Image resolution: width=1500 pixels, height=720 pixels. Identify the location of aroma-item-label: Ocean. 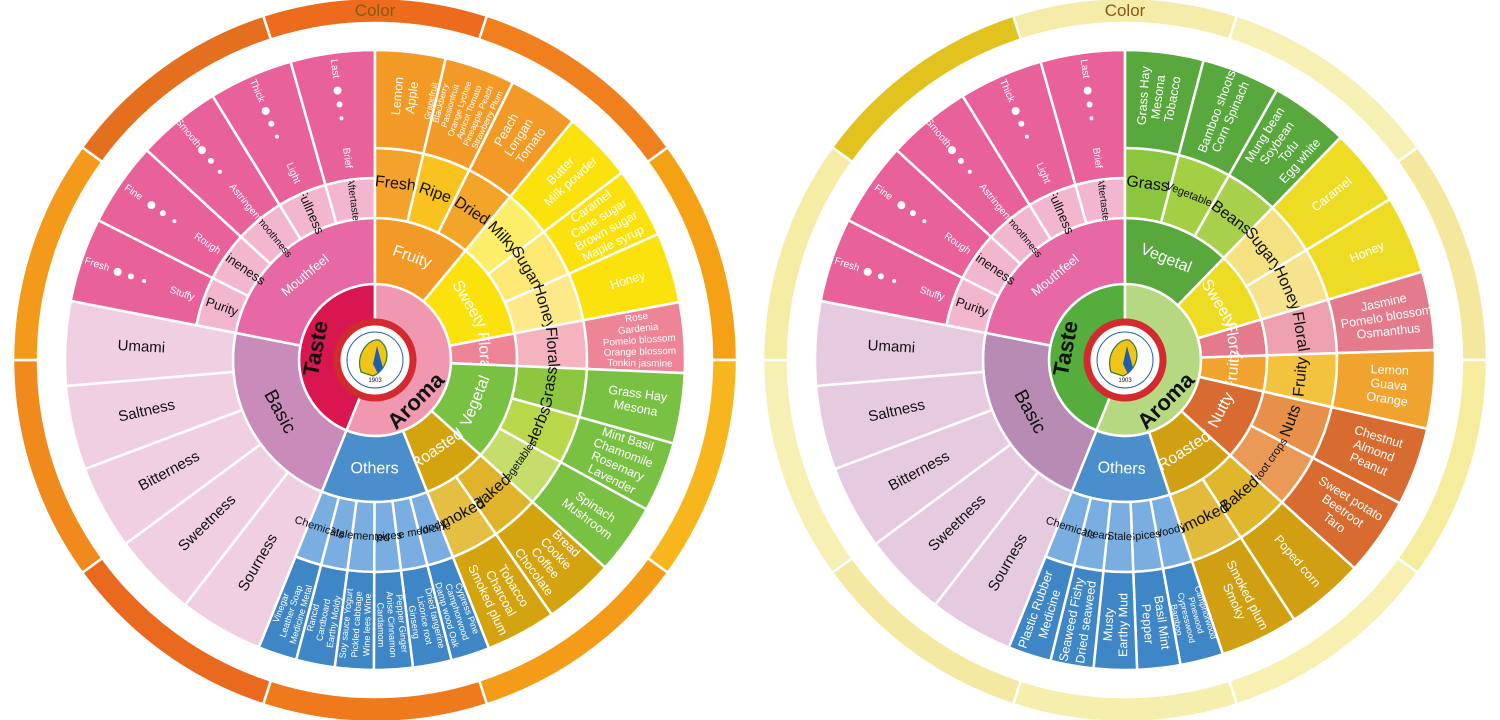
(1095, 534).